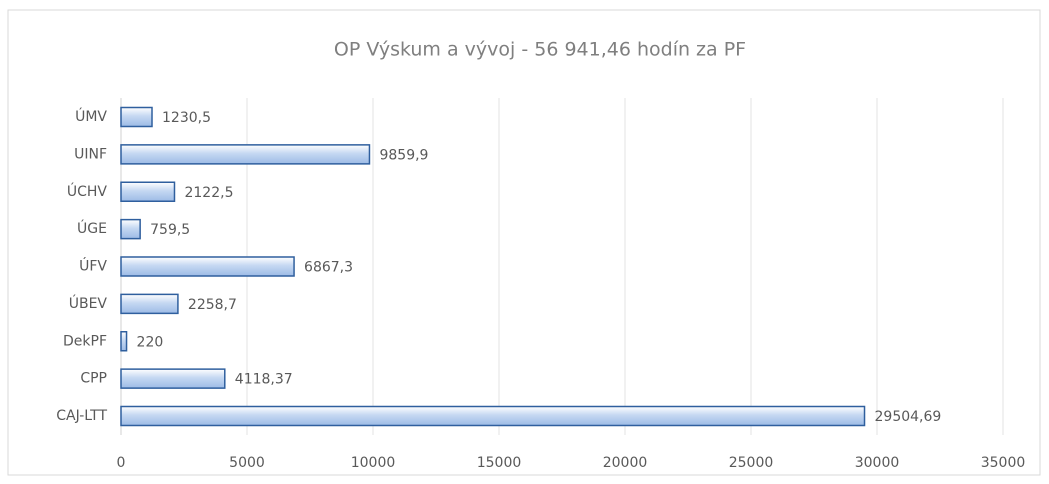 The height and width of the screenshot is (484, 1049). What do you see at coordinates (403, 155) in the screenshot?
I see `value-label: 9859,9` at bounding box center [403, 155].